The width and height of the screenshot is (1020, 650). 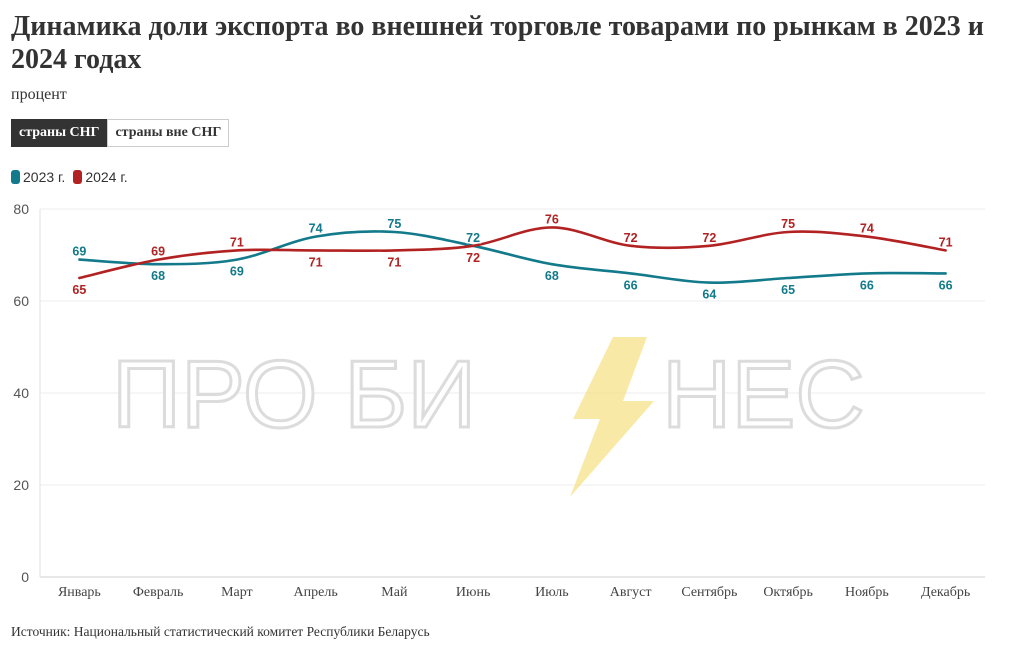 What do you see at coordinates (106, 177) in the screenshot?
I see `legend-label-2024: 2024 г.` at bounding box center [106, 177].